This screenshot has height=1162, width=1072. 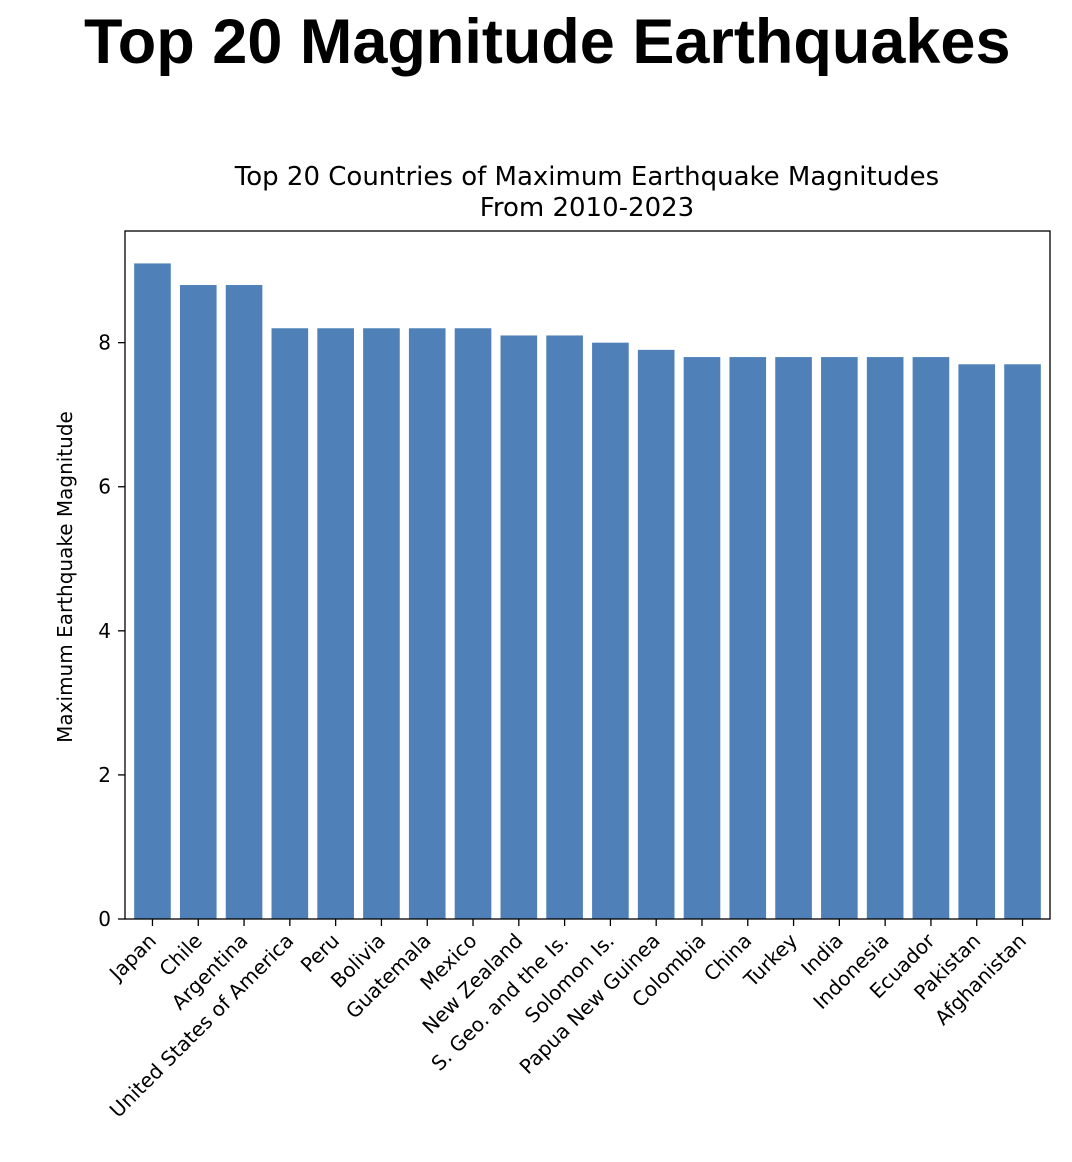 I want to click on x-tick-label: Japan, so click(x=132, y=958).